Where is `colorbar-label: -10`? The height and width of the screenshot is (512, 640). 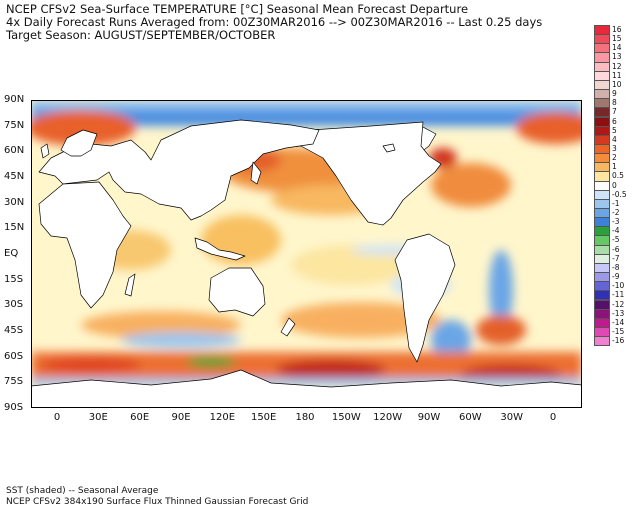 colorbar-label: -10 is located at coordinates (618, 286).